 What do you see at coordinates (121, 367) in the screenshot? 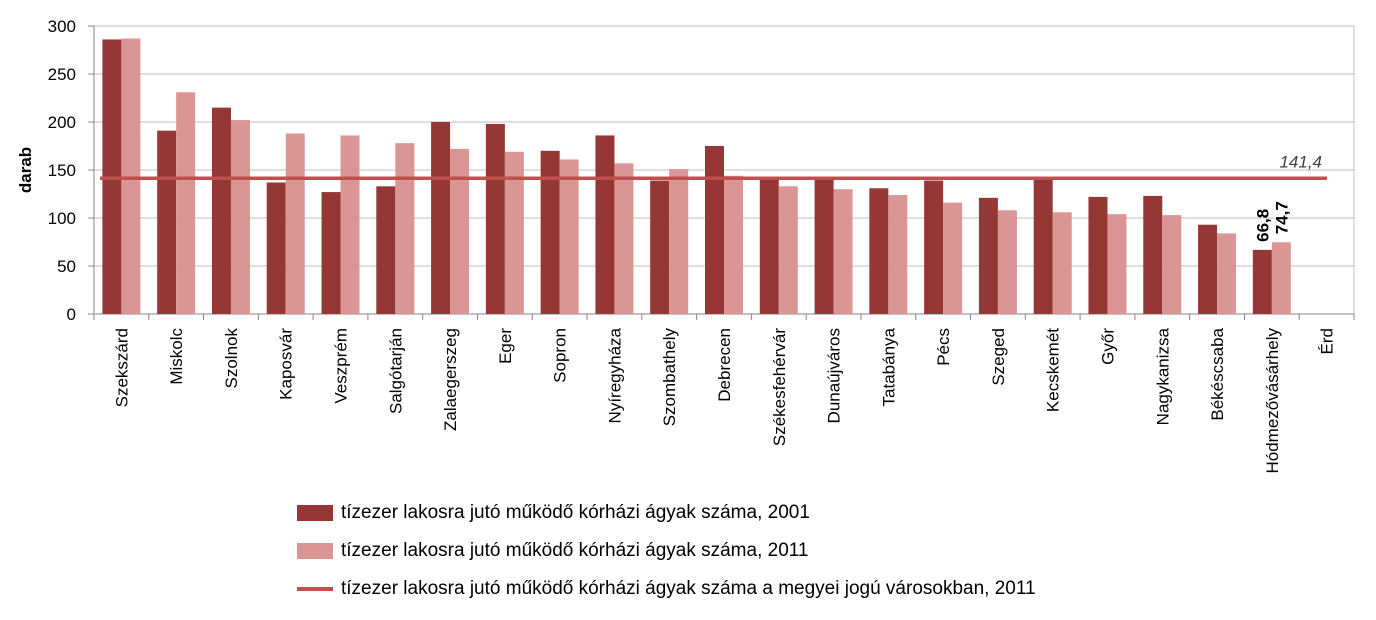
I see `x-category-label: Szekszárd` at bounding box center [121, 367].